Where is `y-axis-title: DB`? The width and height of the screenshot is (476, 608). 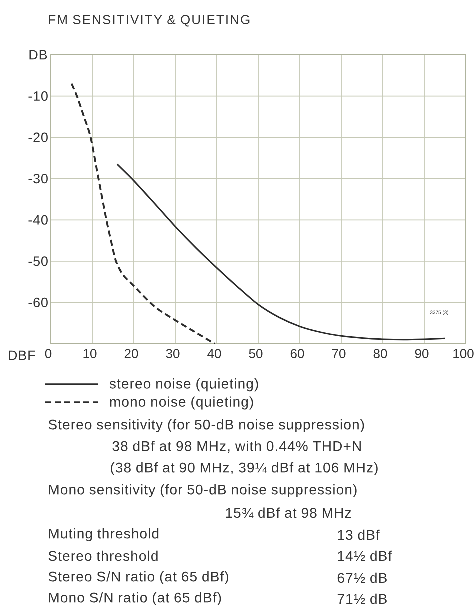
y-axis-title: DB is located at coordinates (39, 55).